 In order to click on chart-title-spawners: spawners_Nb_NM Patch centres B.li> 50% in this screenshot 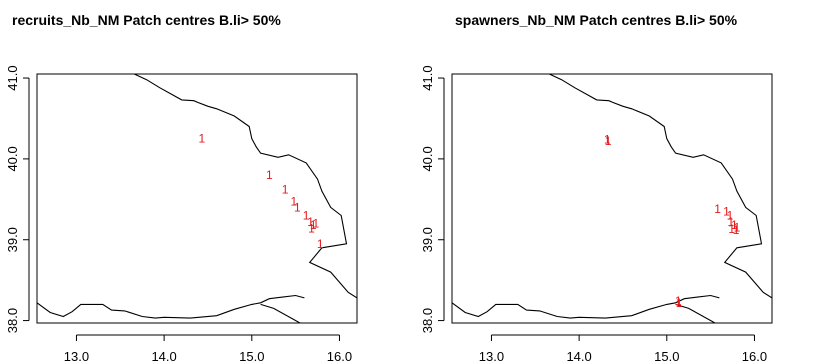, I will do `click(596, 20)`.